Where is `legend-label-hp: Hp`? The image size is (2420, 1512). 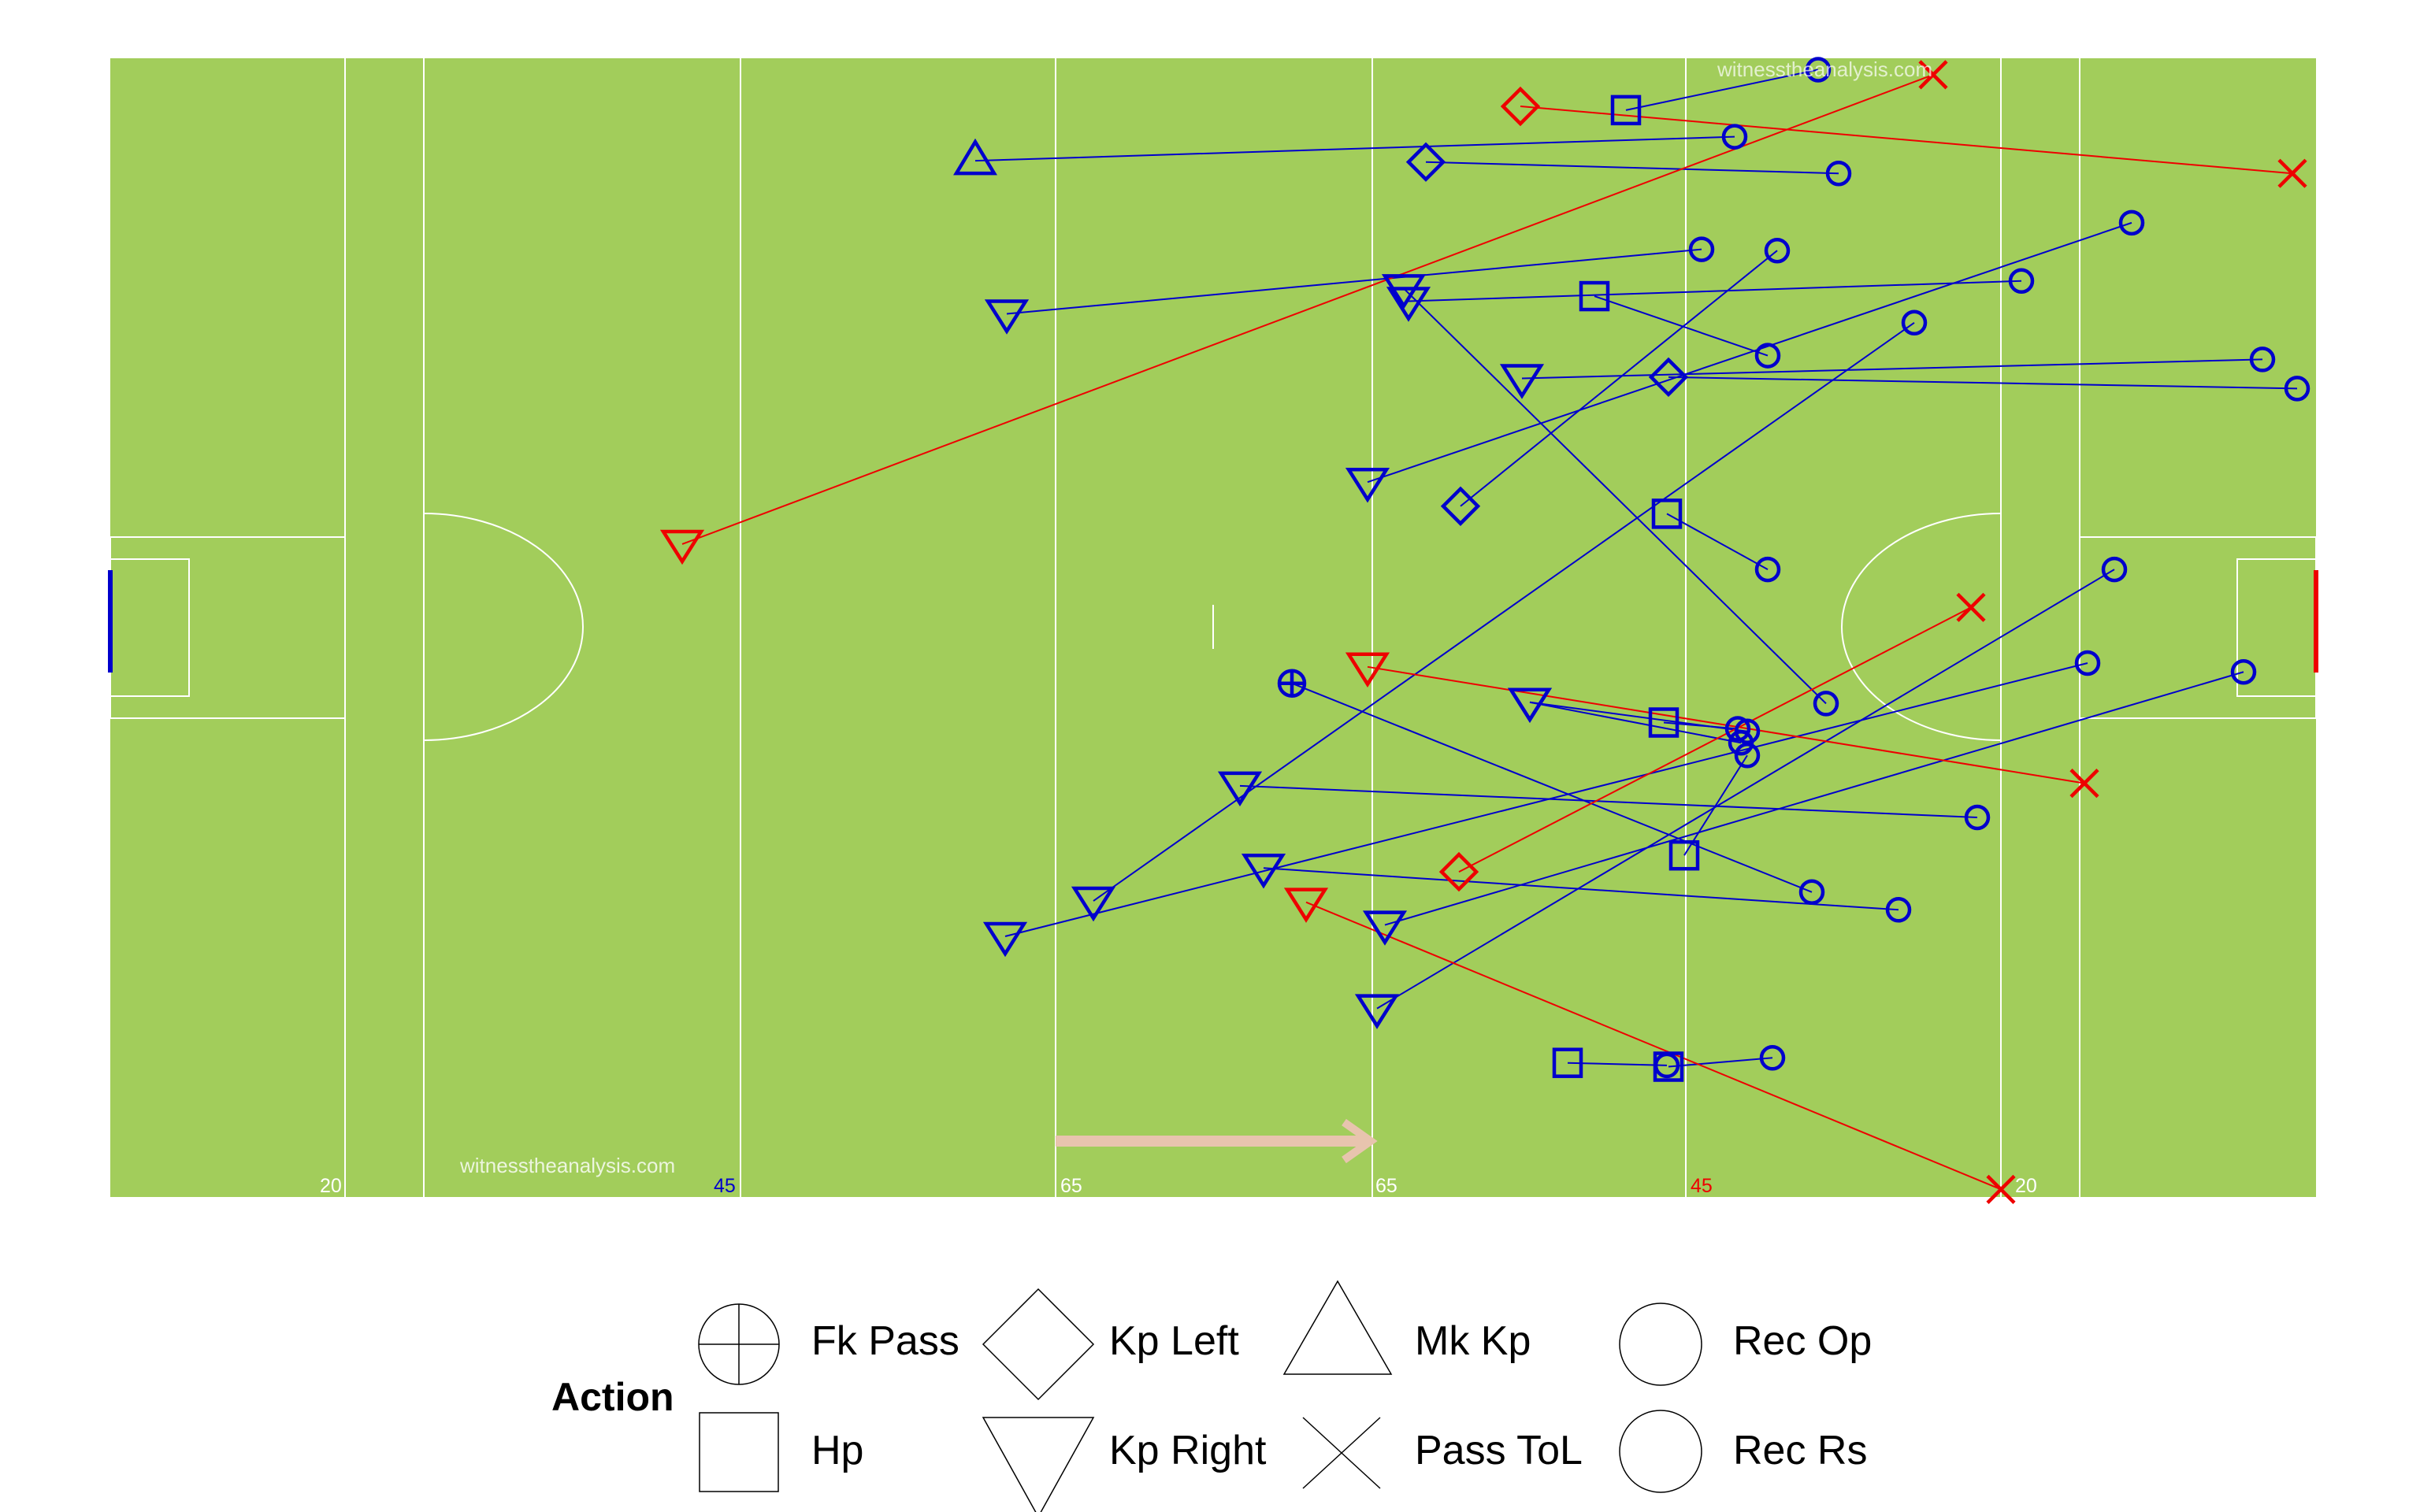
legend-label-hp: Hp is located at coordinates (837, 1450).